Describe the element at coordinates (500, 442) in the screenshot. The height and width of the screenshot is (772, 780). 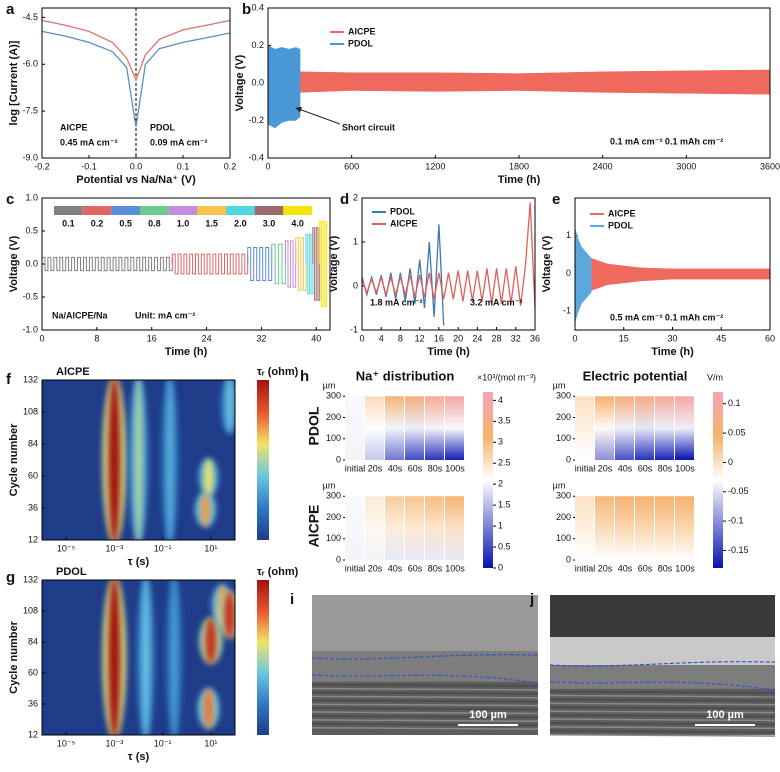
I see `colorbar-tick-label: 3` at that location.